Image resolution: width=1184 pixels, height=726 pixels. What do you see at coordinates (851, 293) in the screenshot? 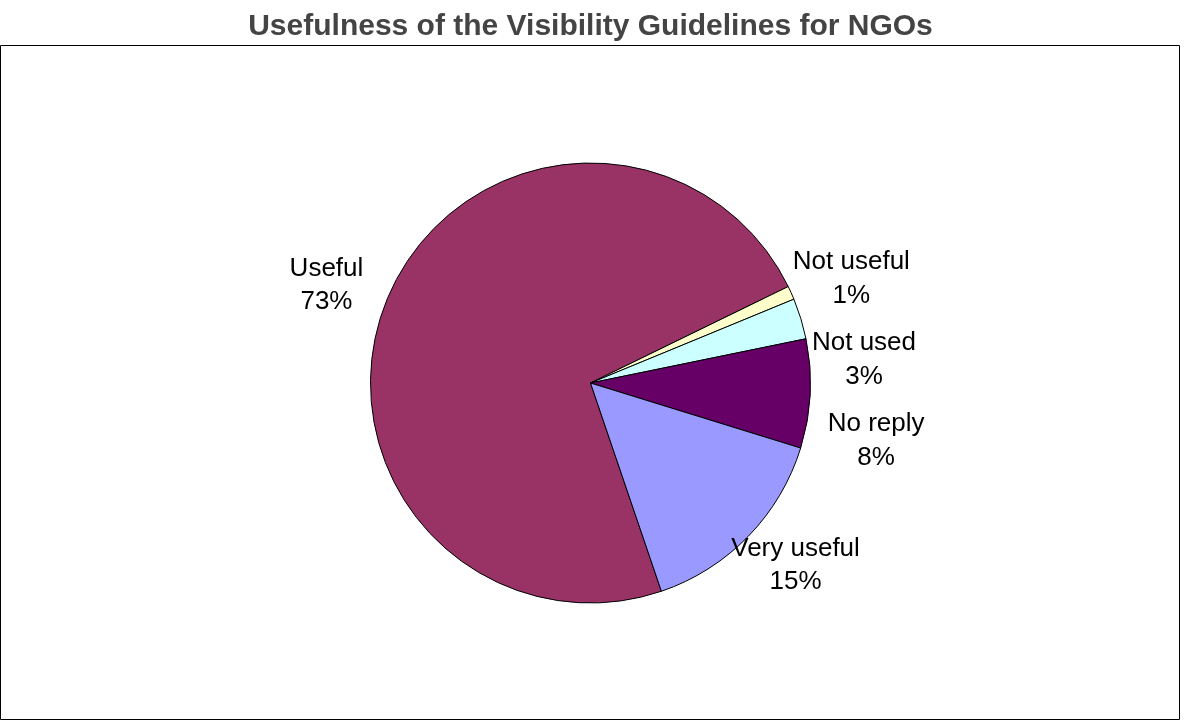
I see `data-label: 1%` at bounding box center [851, 293].